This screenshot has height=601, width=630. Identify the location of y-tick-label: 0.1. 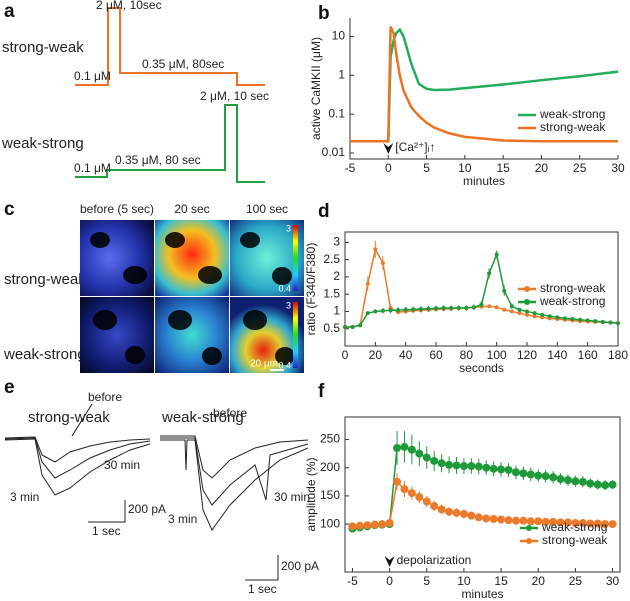
(336, 113).